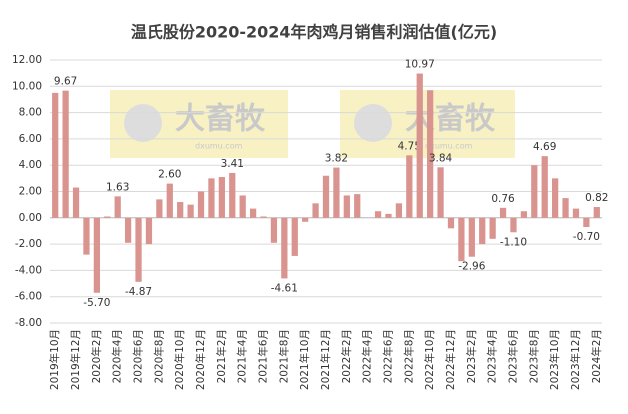 This screenshot has height=414, width=628. I want to click on x-tick-label: 2020年6月, so click(138, 356).